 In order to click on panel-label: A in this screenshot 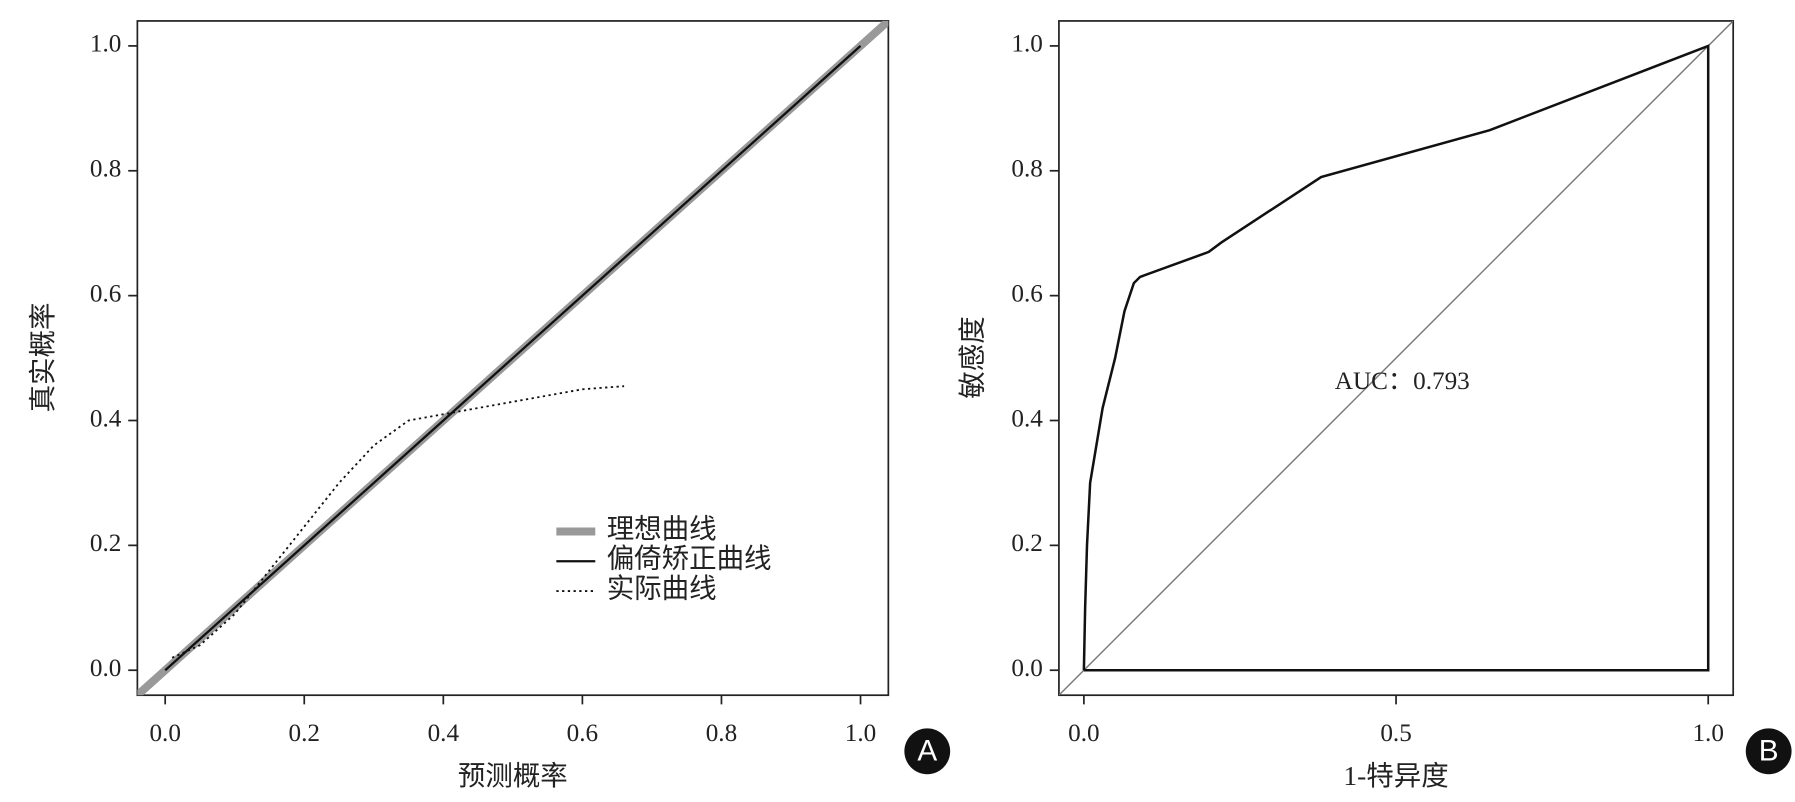, I will do `click(927, 750)`.